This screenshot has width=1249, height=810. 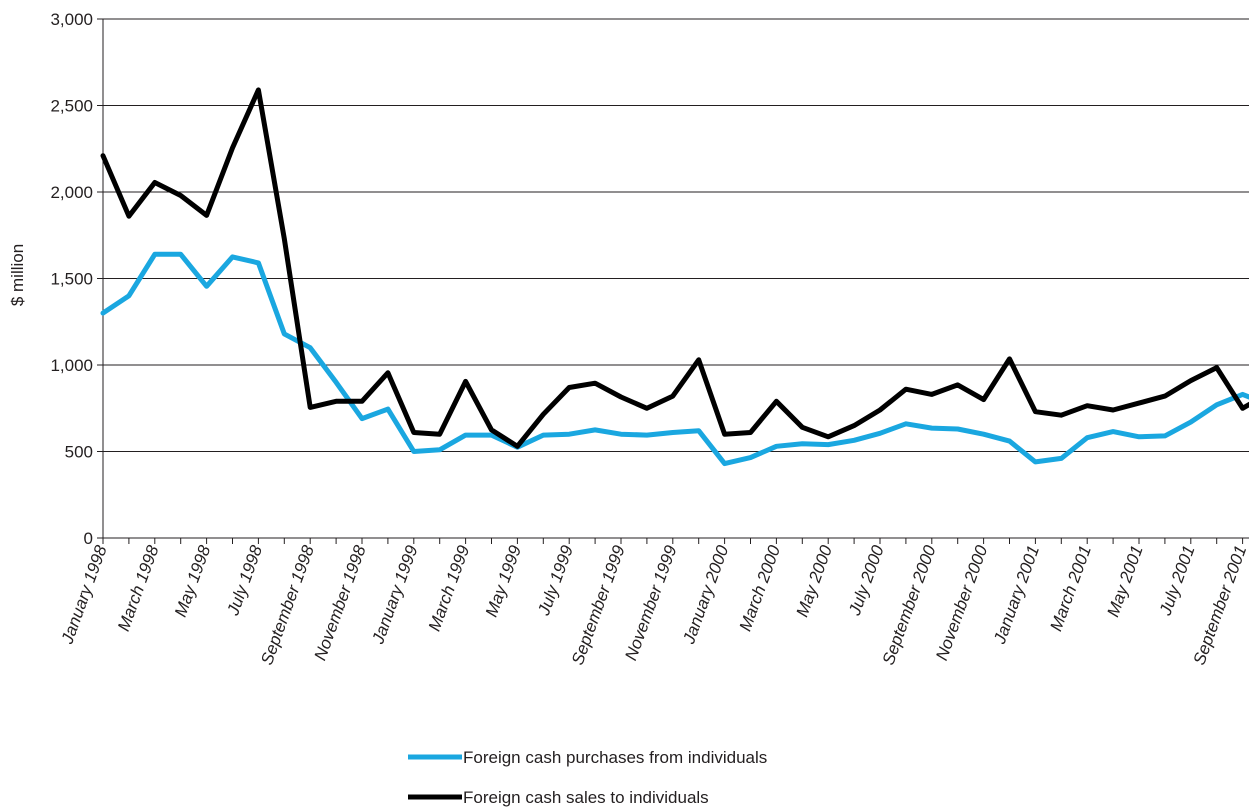 What do you see at coordinates (71, 106) in the screenshot?
I see `y-tick-label: 2,500` at bounding box center [71, 106].